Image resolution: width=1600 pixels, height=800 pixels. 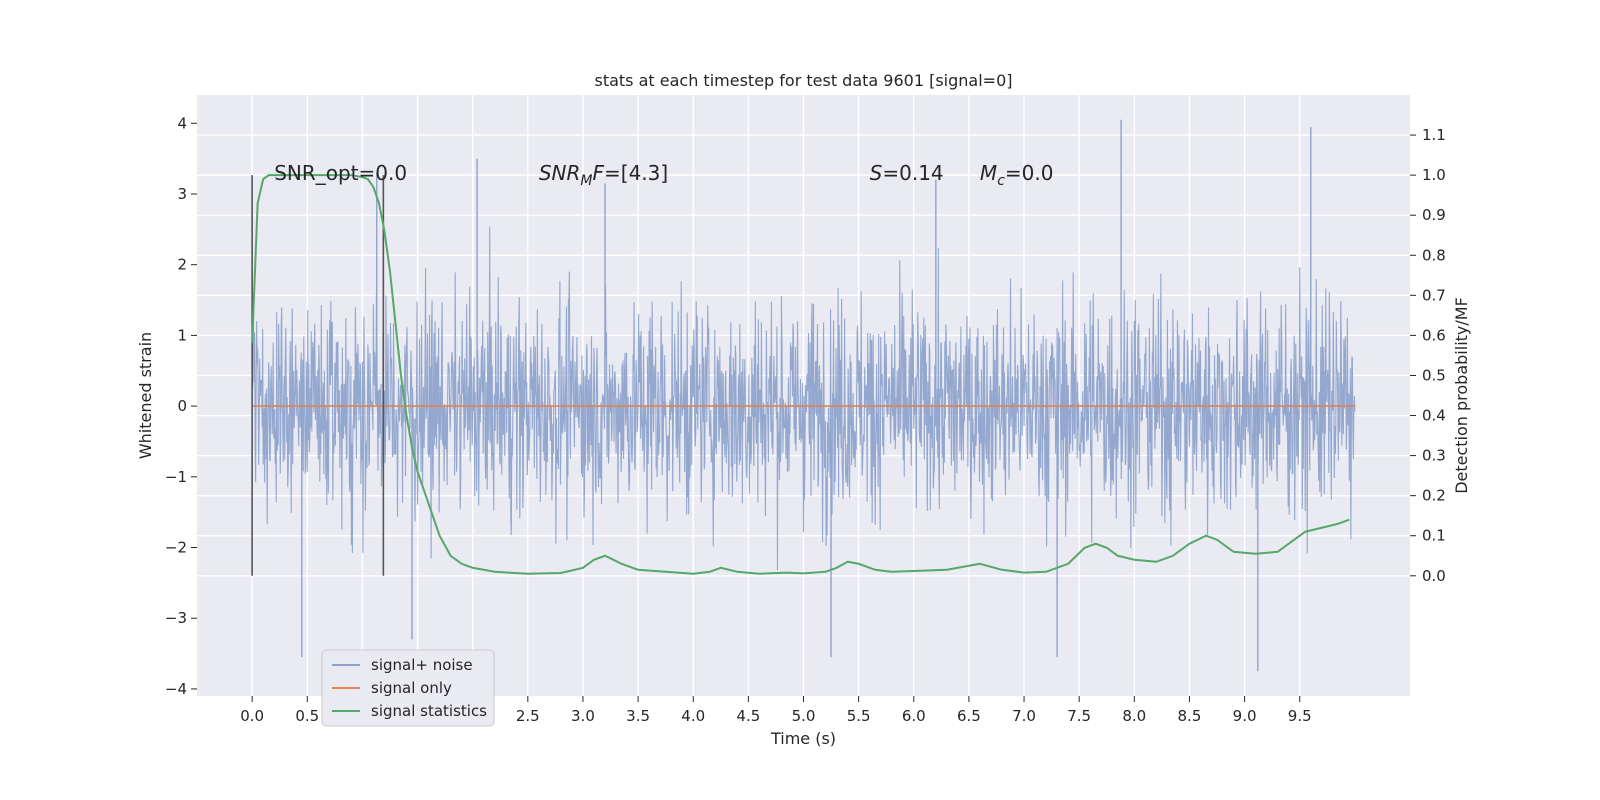 What do you see at coordinates (969, 716) in the screenshot?
I see `x-tick-label: 6.5` at bounding box center [969, 716].